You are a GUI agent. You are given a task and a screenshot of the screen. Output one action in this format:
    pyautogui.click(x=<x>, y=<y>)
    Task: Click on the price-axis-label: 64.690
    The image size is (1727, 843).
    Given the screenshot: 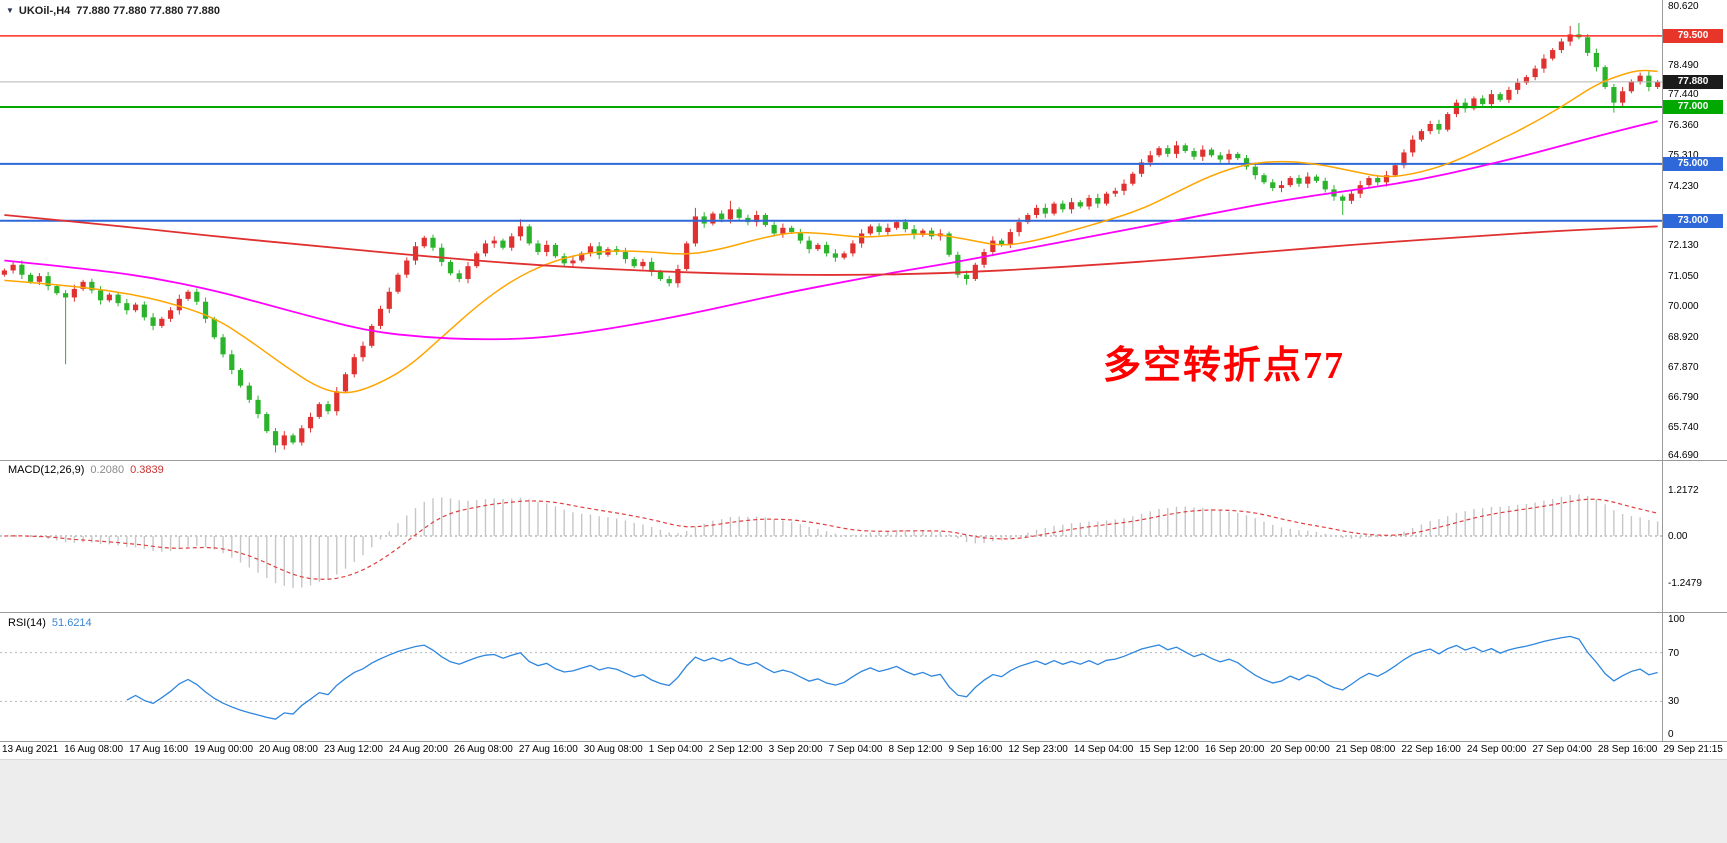 What is the action you would take?
    pyautogui.click(x=1683, y=455)
    